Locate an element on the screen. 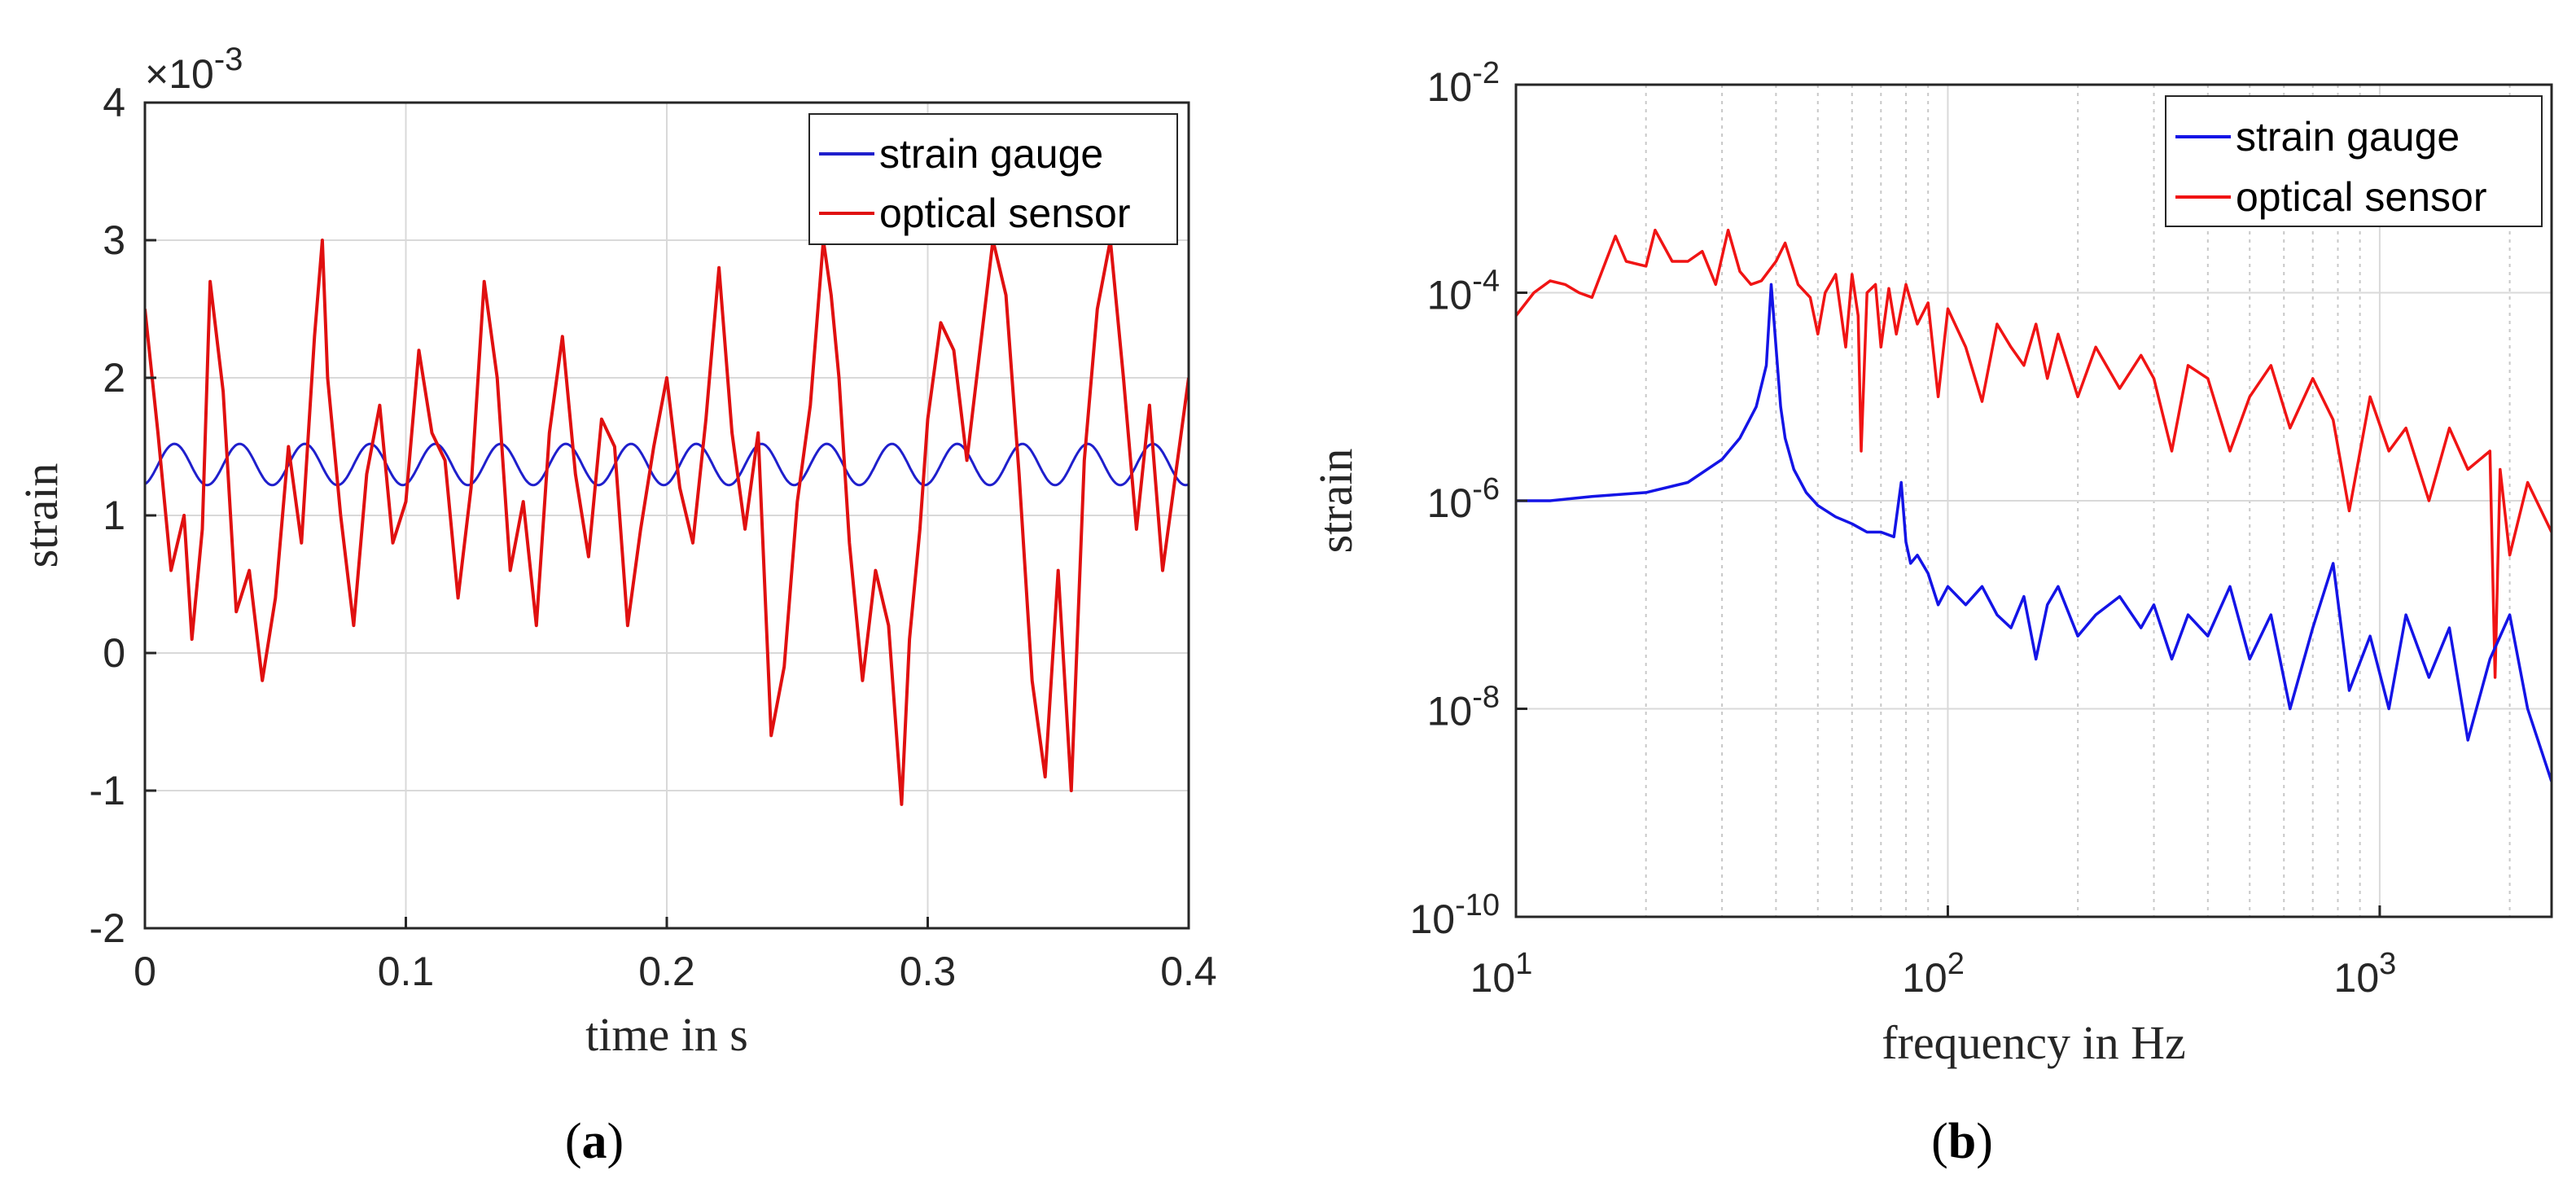 This screenshot has width=2576, height=1179. chart-b-x-tick-label: 10² is located at coordinates (1933, 974).